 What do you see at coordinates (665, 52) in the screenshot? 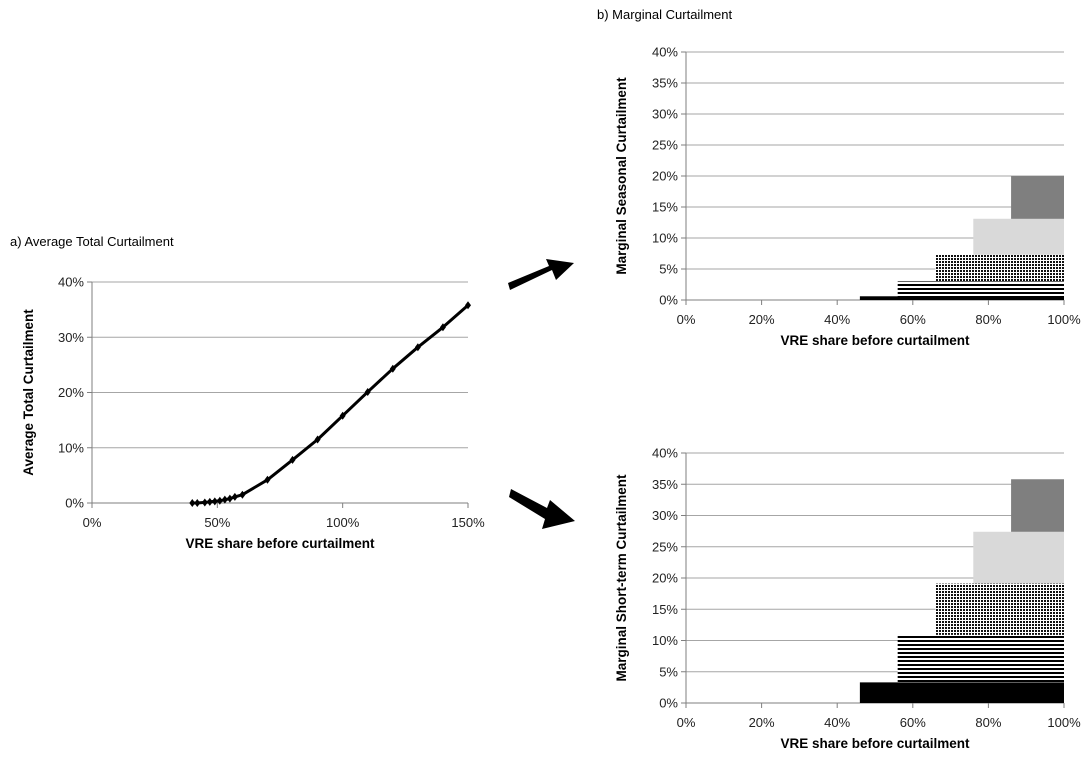
I see `chart-b-ytick-label: 40%` at bounding box center [665, 52].